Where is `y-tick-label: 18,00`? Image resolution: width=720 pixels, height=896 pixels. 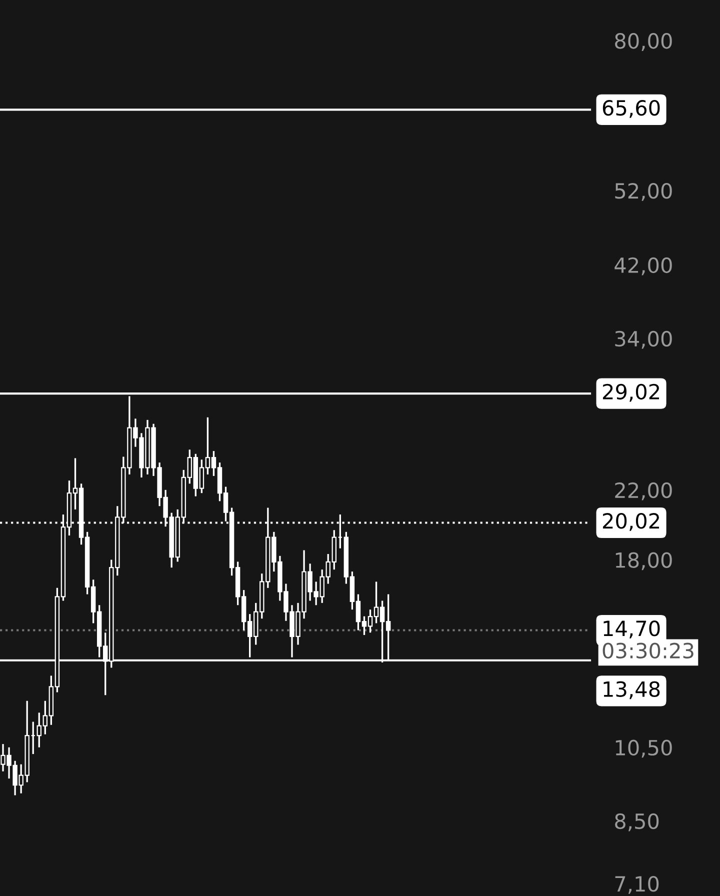 y-tick-label: 18,00 is located at coordinates (644, 561).